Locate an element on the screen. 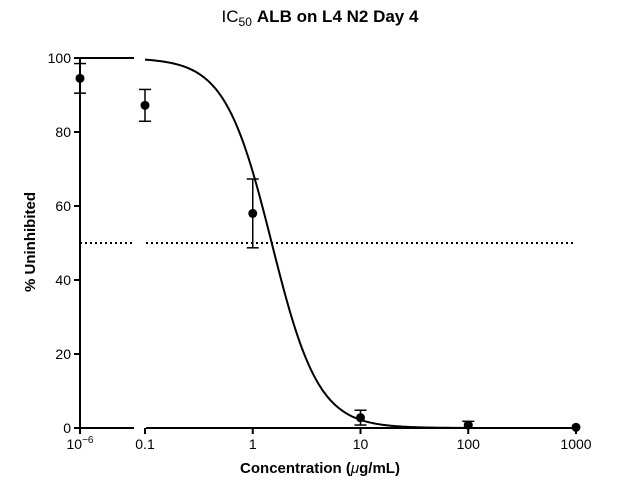 The width and height of the screenshot is (640, 480). chart-title-text: ALB on L4 N2 Day 4 is located at coordinates (338, 16).